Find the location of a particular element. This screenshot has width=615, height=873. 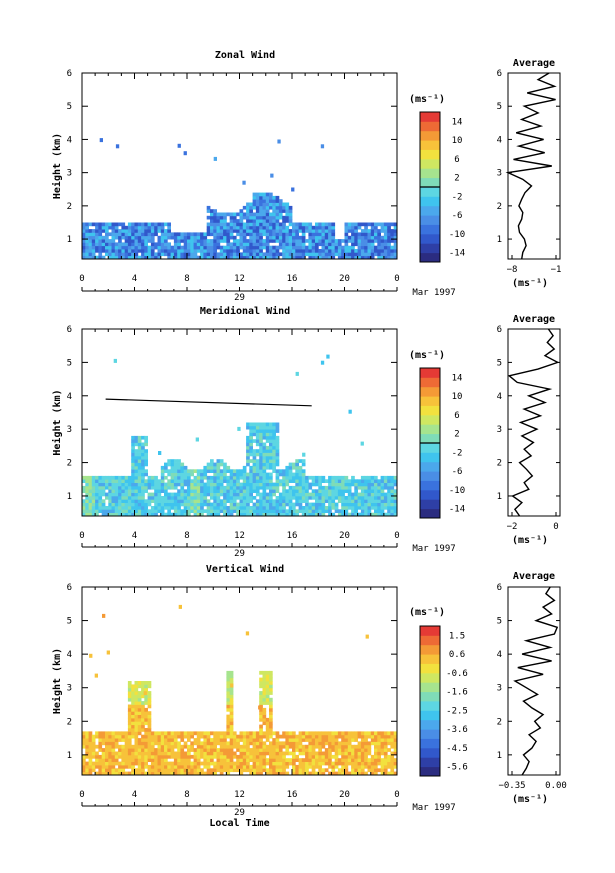

average-title: Average is located at coordinates (534, 319).